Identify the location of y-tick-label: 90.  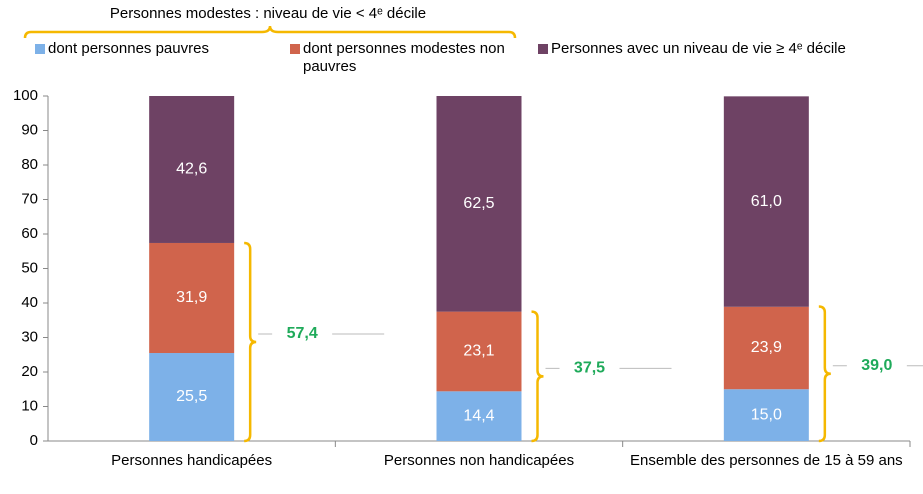
(29, 129).